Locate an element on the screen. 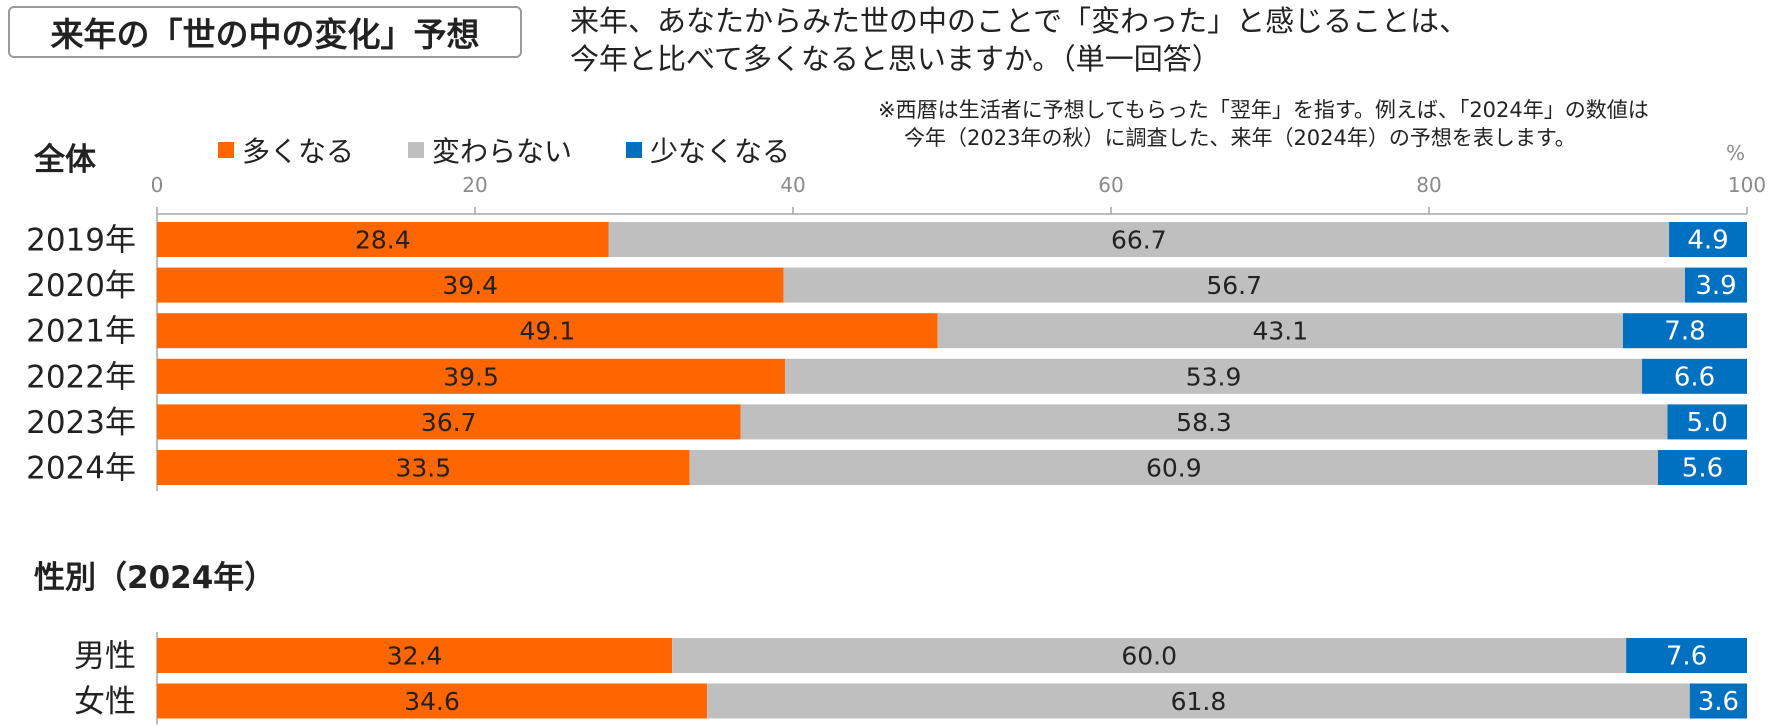 This screenshot has width=1770, height=728. data-label-more-0-5: 33.5 is located at coordinates (423, 468).